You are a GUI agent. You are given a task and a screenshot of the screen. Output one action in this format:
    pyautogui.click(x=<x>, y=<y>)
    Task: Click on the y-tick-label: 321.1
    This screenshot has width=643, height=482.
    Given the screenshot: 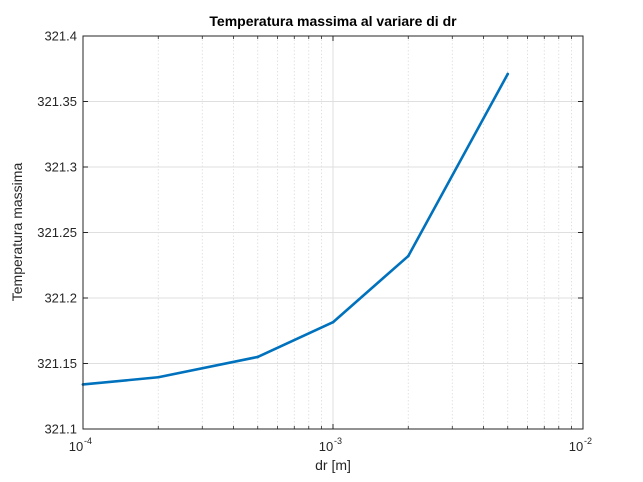 What is the action you would take?
    pyautogui.click(x=60, y=429)
    